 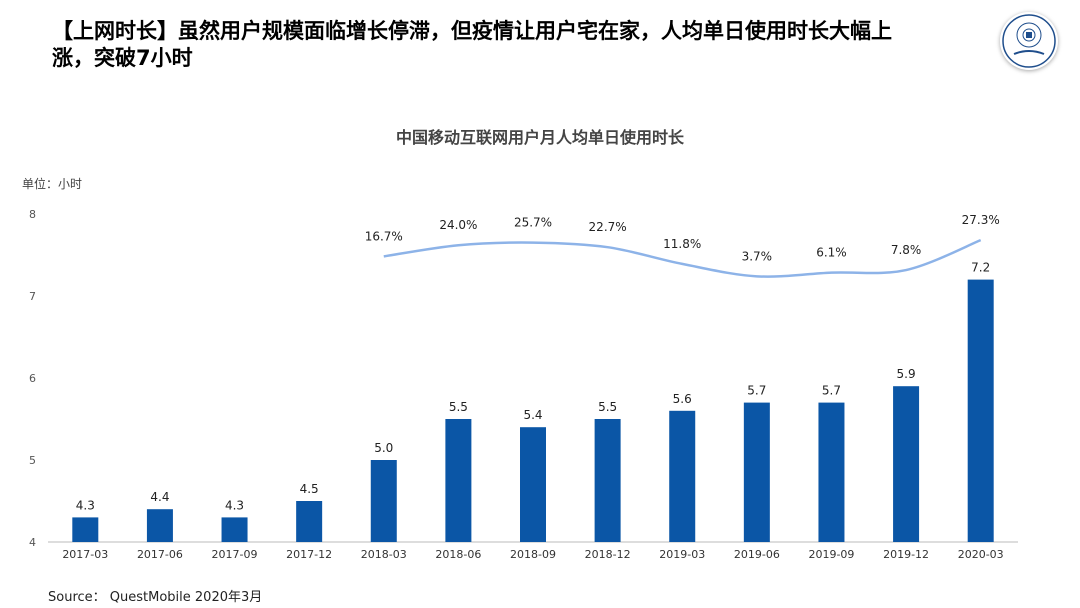 I want to click on x-tick-label: 2018-06, so click(x=458, y=554).